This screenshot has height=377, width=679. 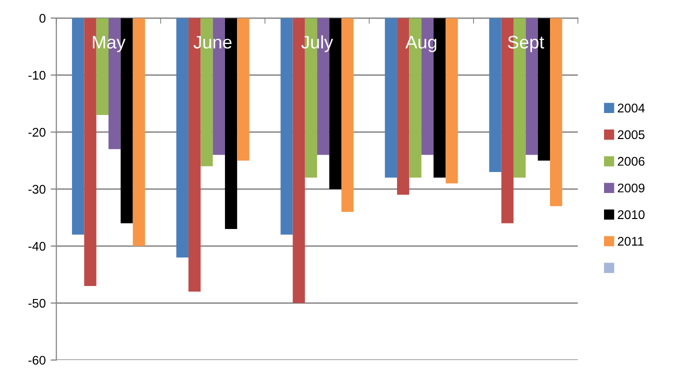 I want to click on y-tick-label: -10, so click(x=37, y=75).